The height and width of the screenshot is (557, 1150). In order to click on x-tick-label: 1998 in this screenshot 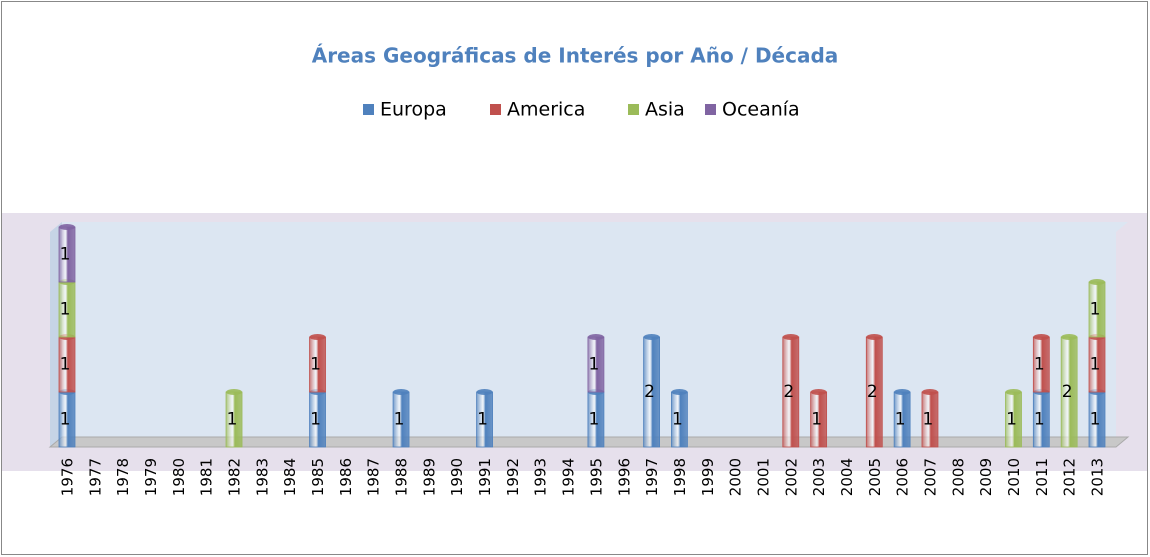, I will do `click(680, 477)`.